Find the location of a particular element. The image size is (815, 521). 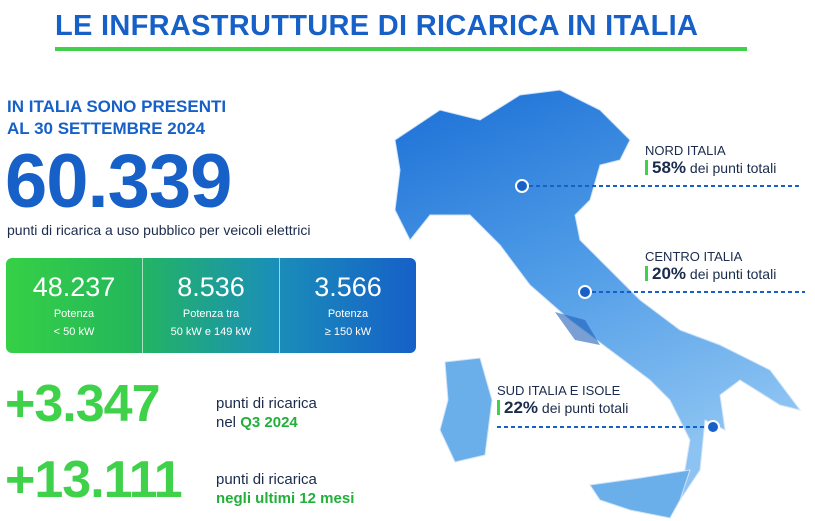

region-label: CENTRO ITALIA 20% dei punti totali is located at coordinates (710, 266).